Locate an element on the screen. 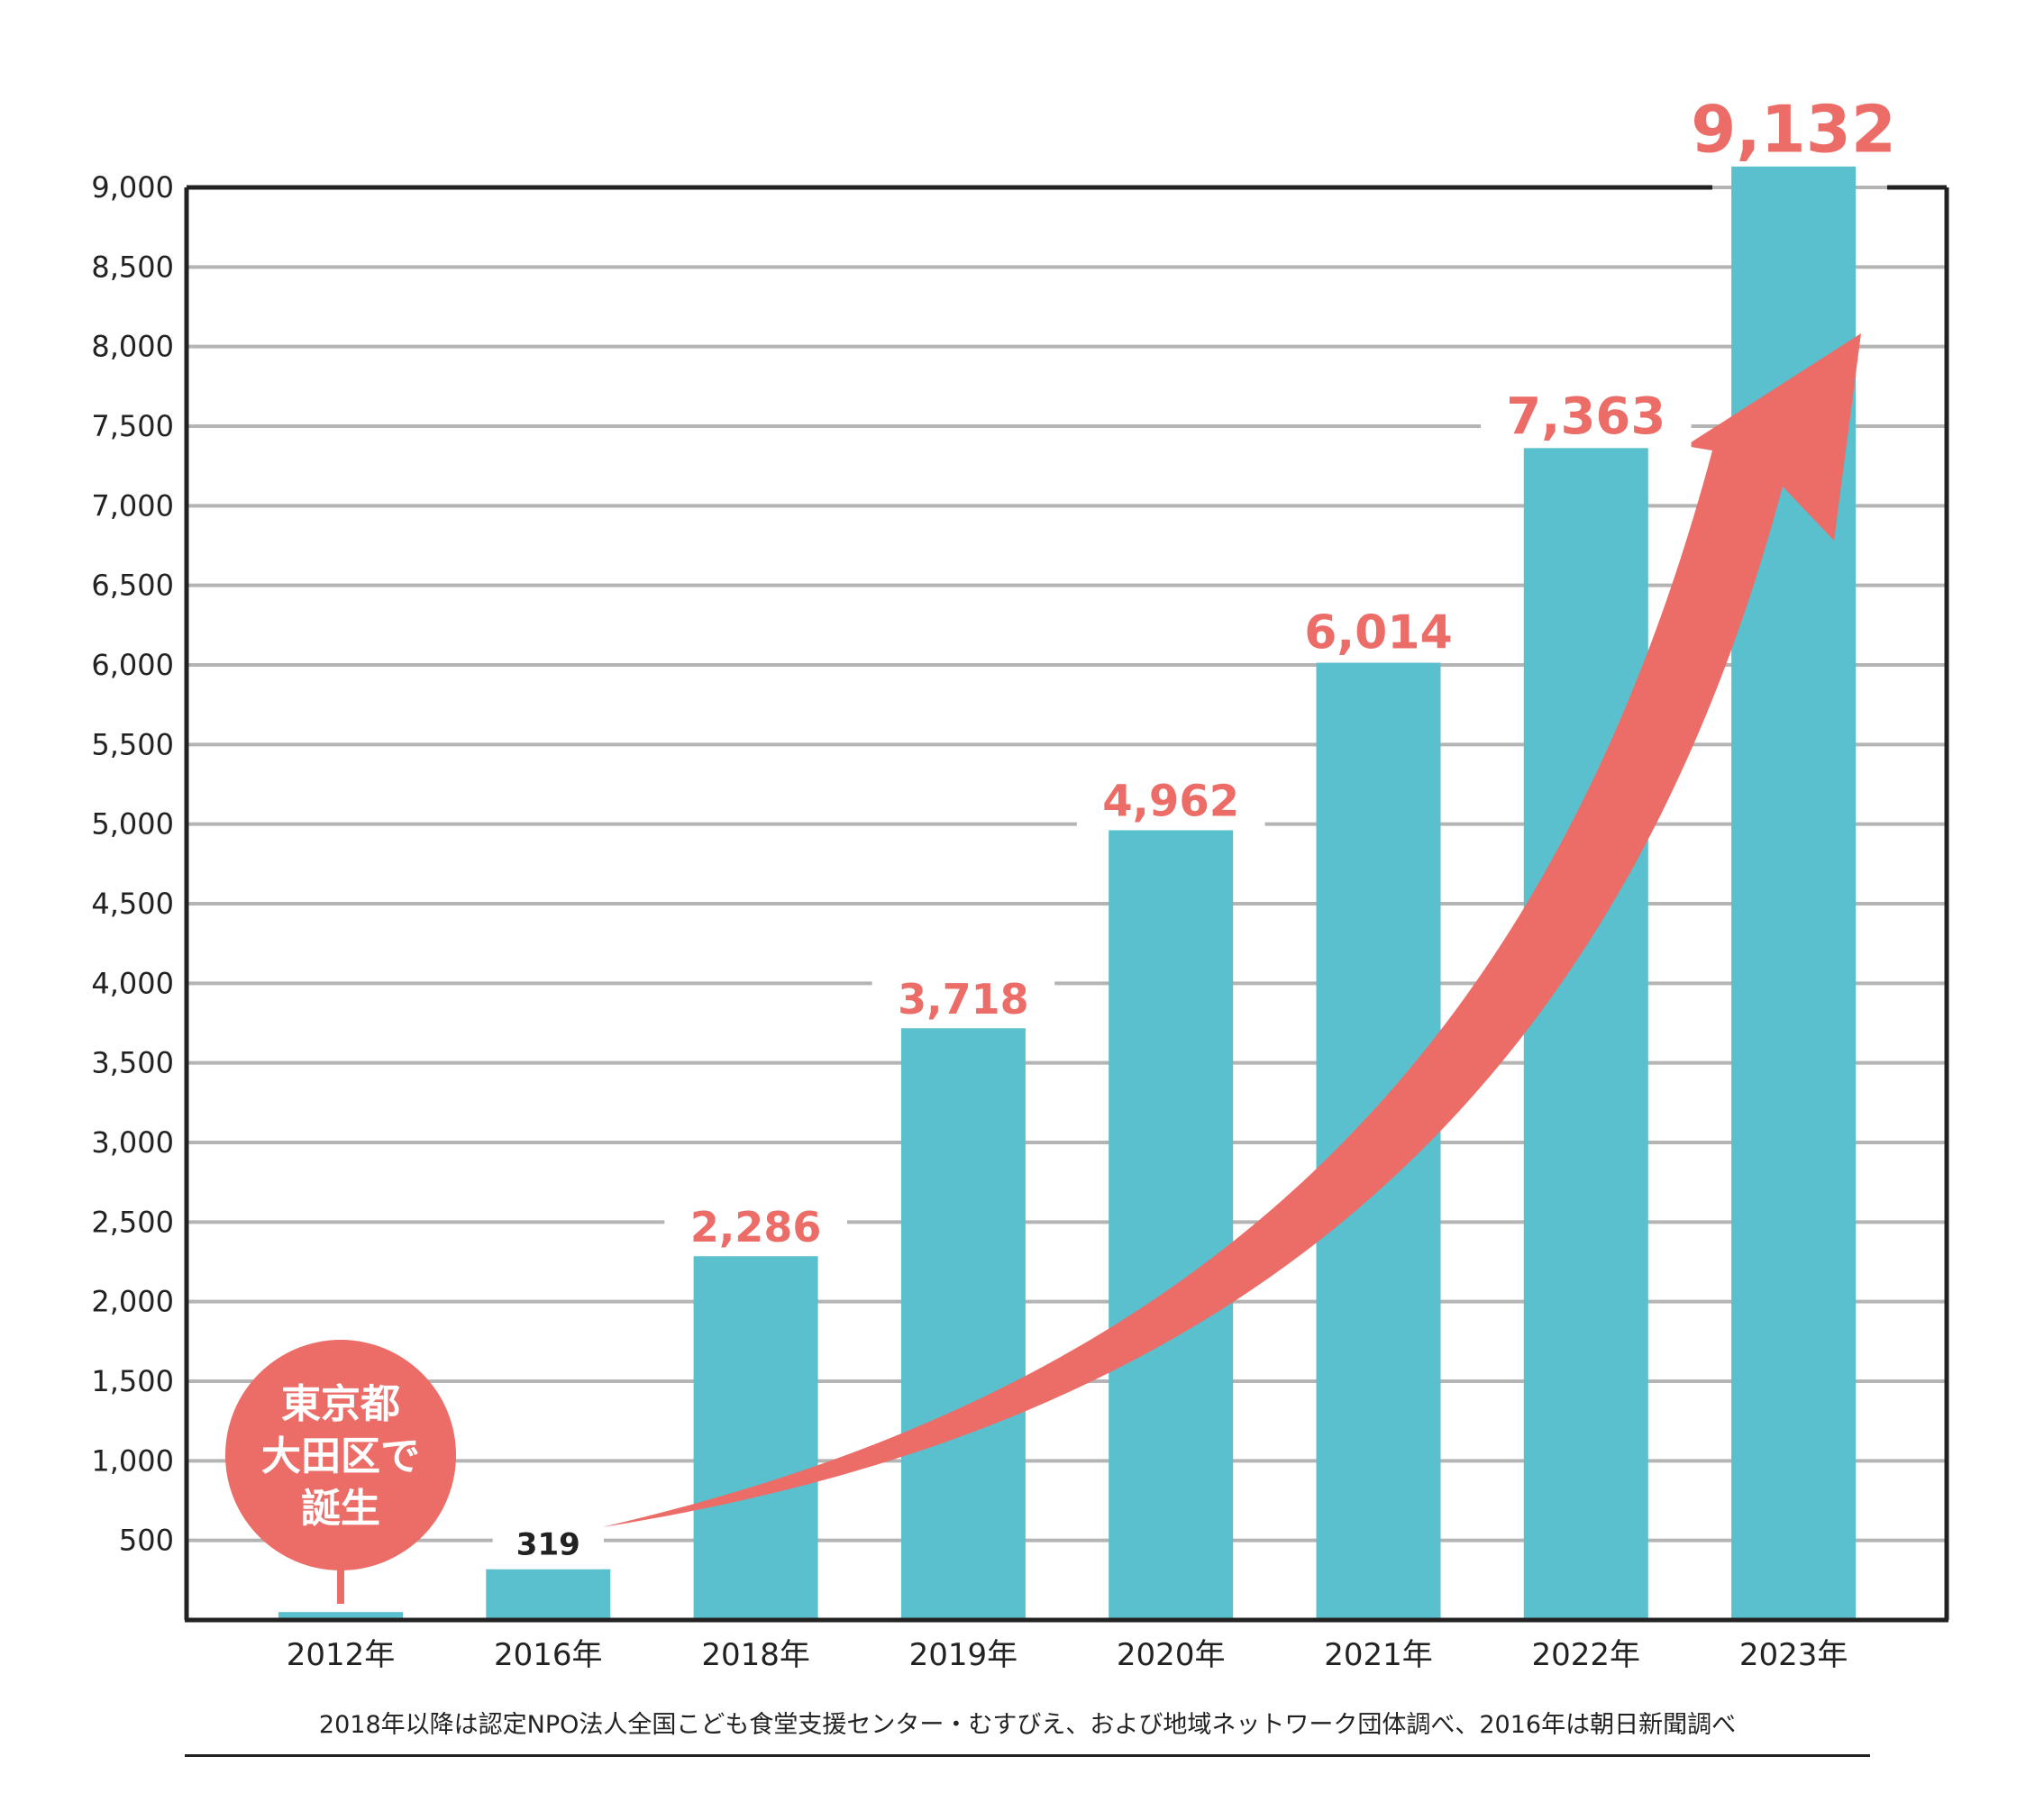  y-tick-label: 7,000 is located at coordinates (132, 505).